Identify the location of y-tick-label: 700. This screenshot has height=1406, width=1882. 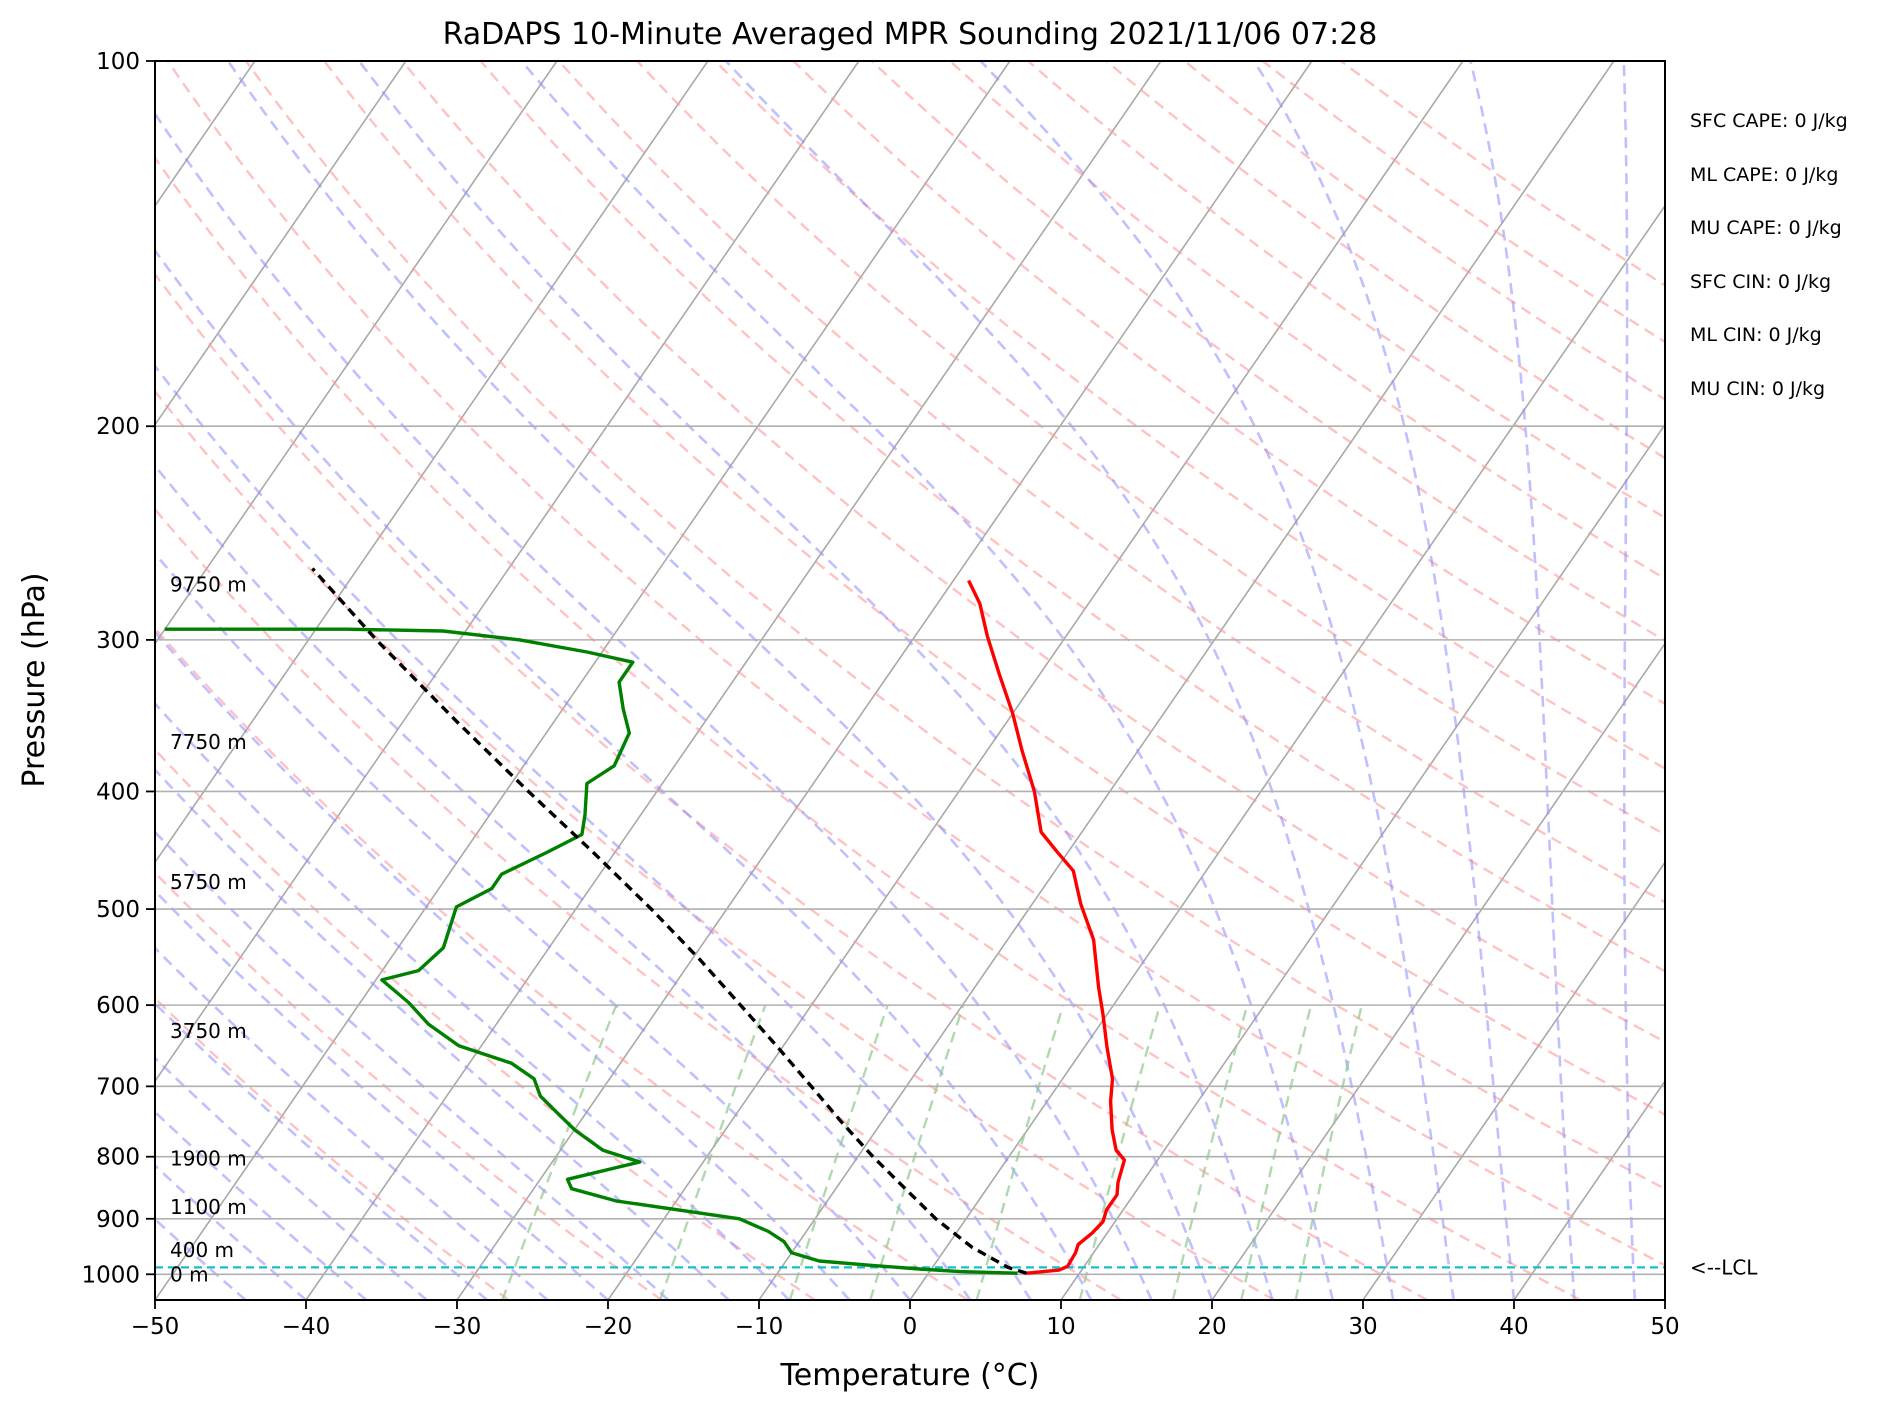
(118, 1087).